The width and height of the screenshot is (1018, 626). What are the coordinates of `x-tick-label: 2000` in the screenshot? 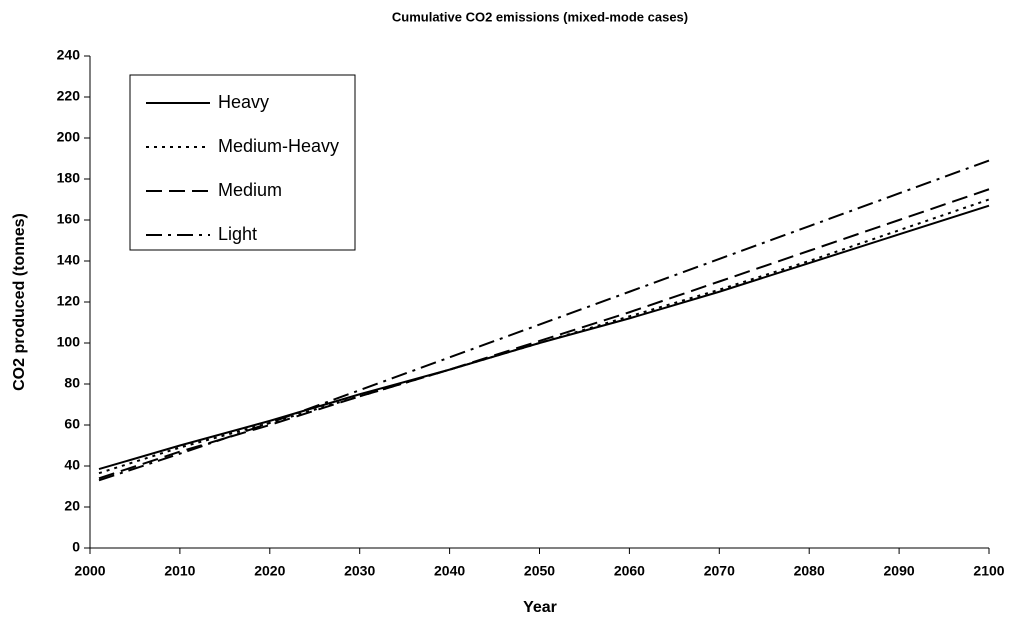 It's located at (89, 571).